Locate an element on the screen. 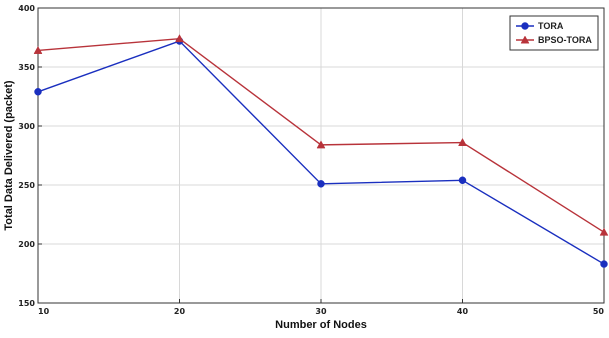 The height and width of the screenshot is (338, 609). y-axis-label: Total Data Delivered (packet) is located at coordinates (9, 155).